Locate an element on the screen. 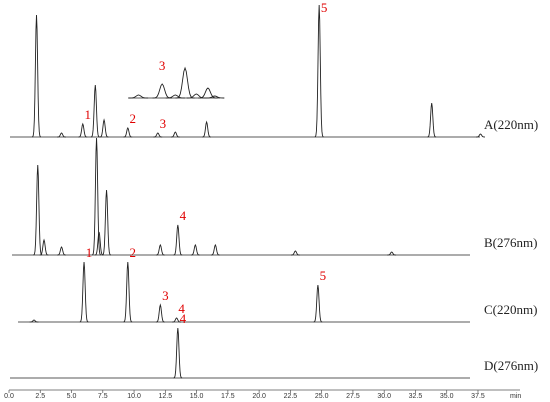 This screenshot has width=550, height=402. x-tick-label: 5.0 is located at coordinates (72, 396).